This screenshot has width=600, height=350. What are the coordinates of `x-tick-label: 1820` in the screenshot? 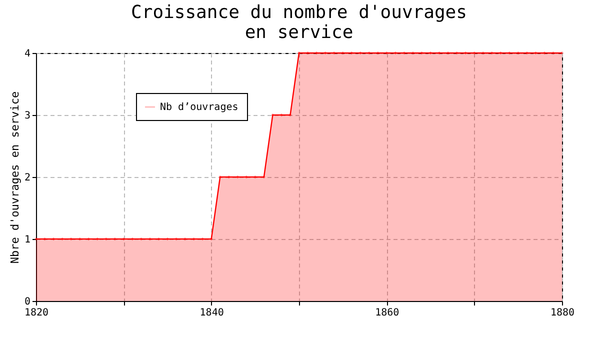 It's located at (36, 313).